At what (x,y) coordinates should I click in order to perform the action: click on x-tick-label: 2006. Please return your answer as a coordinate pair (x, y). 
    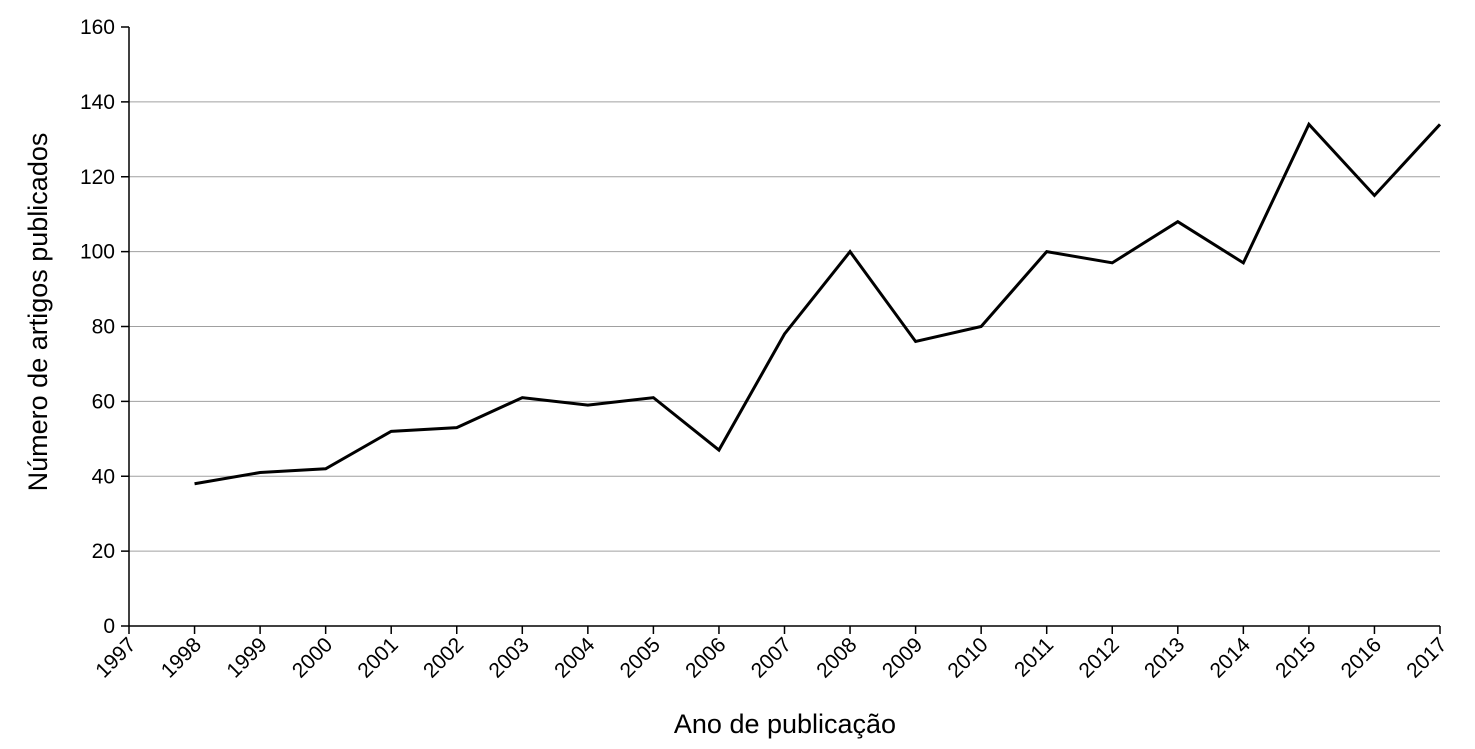
    Looking at the image, I should click on (705, 657).